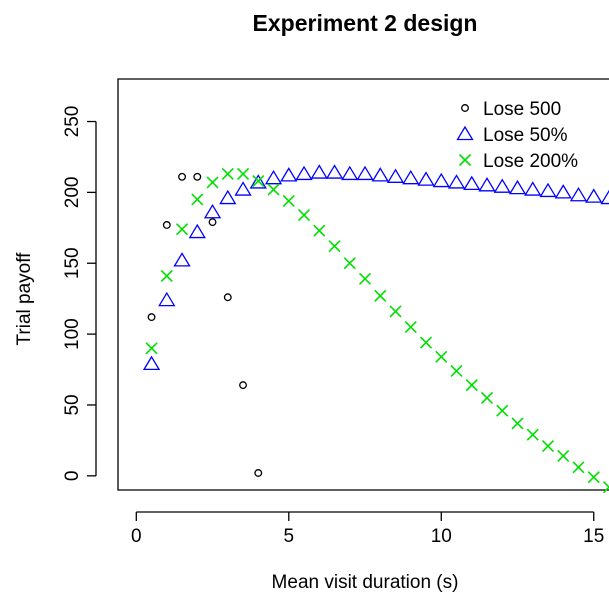 Image resolution: width=609 pixels, height=602 pixels. Describe the element at coordinates (525, 135) in the screenshot. I see `legend-label: Lose 50%` at that location.